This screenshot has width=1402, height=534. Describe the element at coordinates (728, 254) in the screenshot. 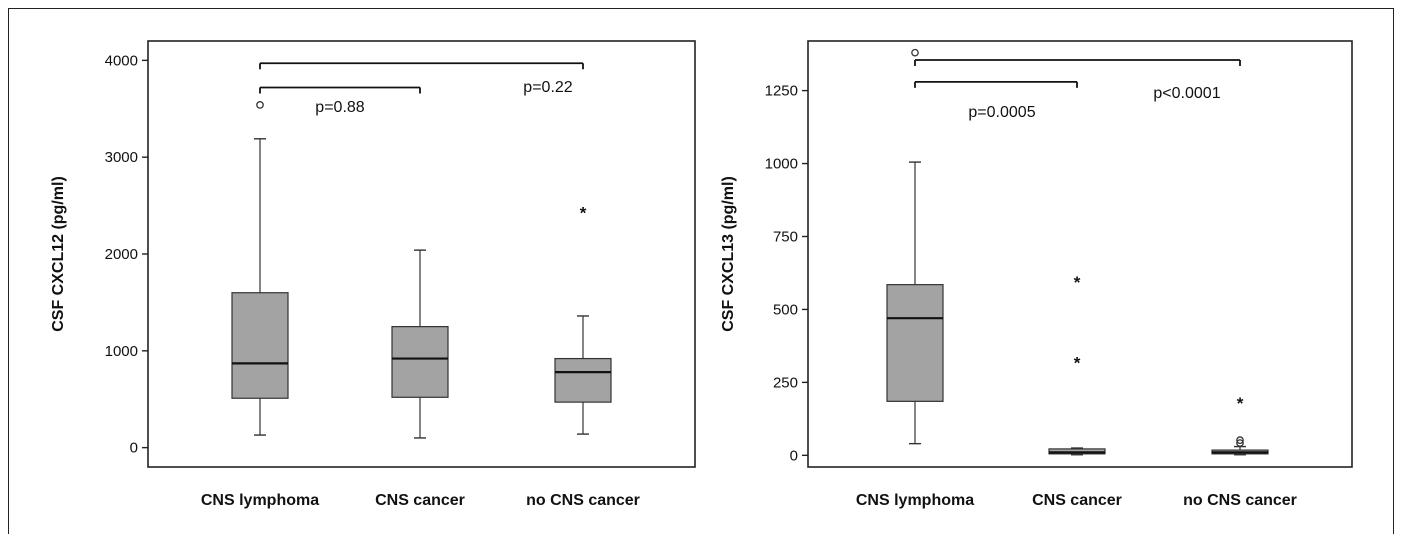

I see `y-axis-label: CSF CXCL13 (pg/ml)` at that location.